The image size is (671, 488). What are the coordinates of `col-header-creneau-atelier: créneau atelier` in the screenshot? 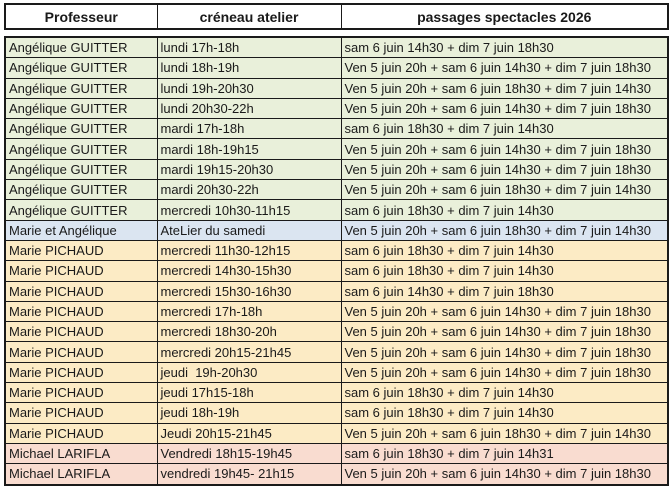 It's located at (249, 16).